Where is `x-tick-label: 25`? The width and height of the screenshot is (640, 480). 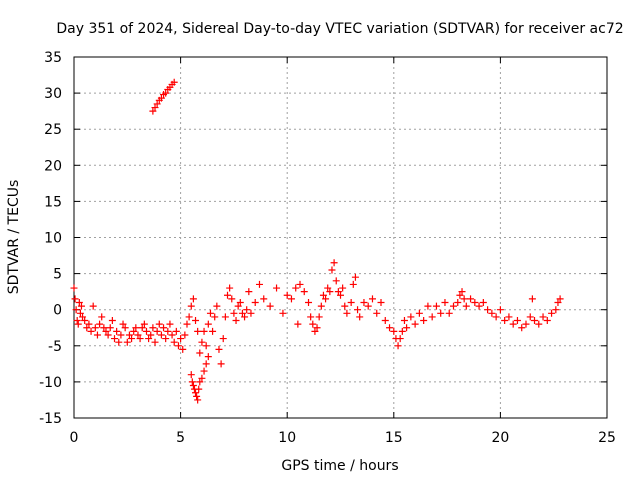 x-tick-label: 25 is located at coordinates (607, 438).